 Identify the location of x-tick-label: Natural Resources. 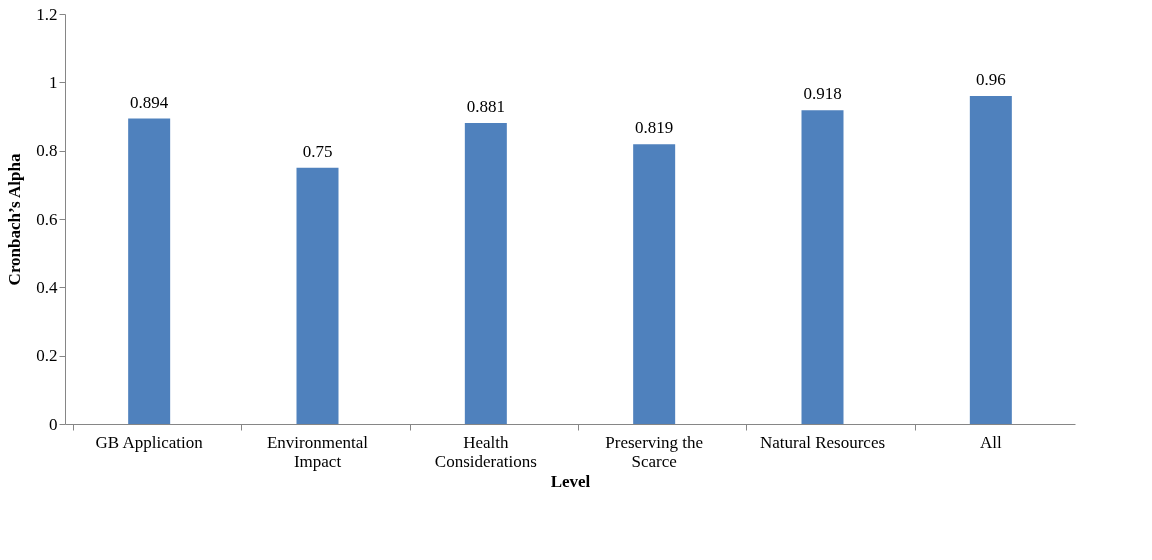
(822, 442).